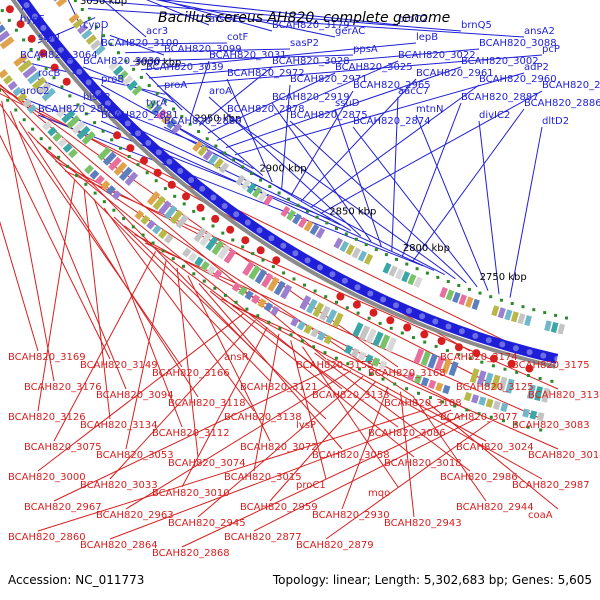 The height and width of the screenshot is (600, 600). I want to click on reverse-gene-label: BCAH820_3118, so click(207, 403).